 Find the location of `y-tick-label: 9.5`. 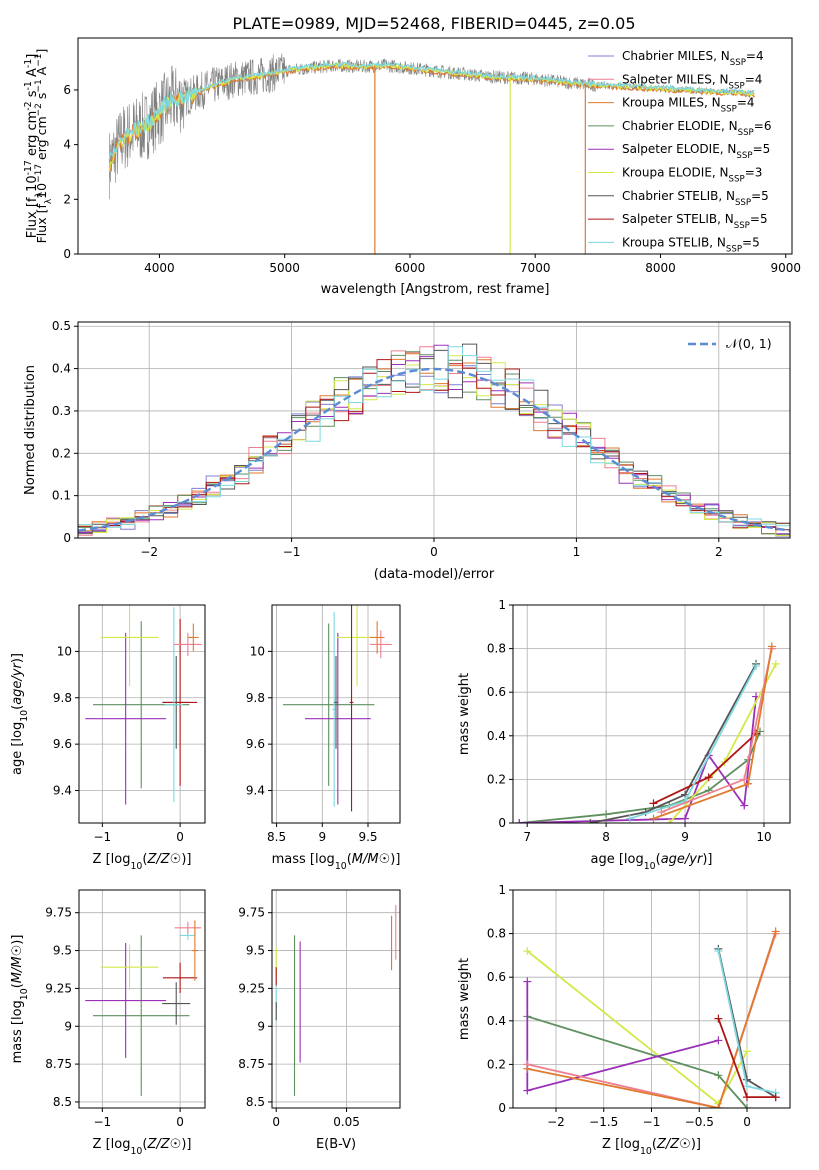

y-tick-label: 9.5 is located at coordinates (62, 951).